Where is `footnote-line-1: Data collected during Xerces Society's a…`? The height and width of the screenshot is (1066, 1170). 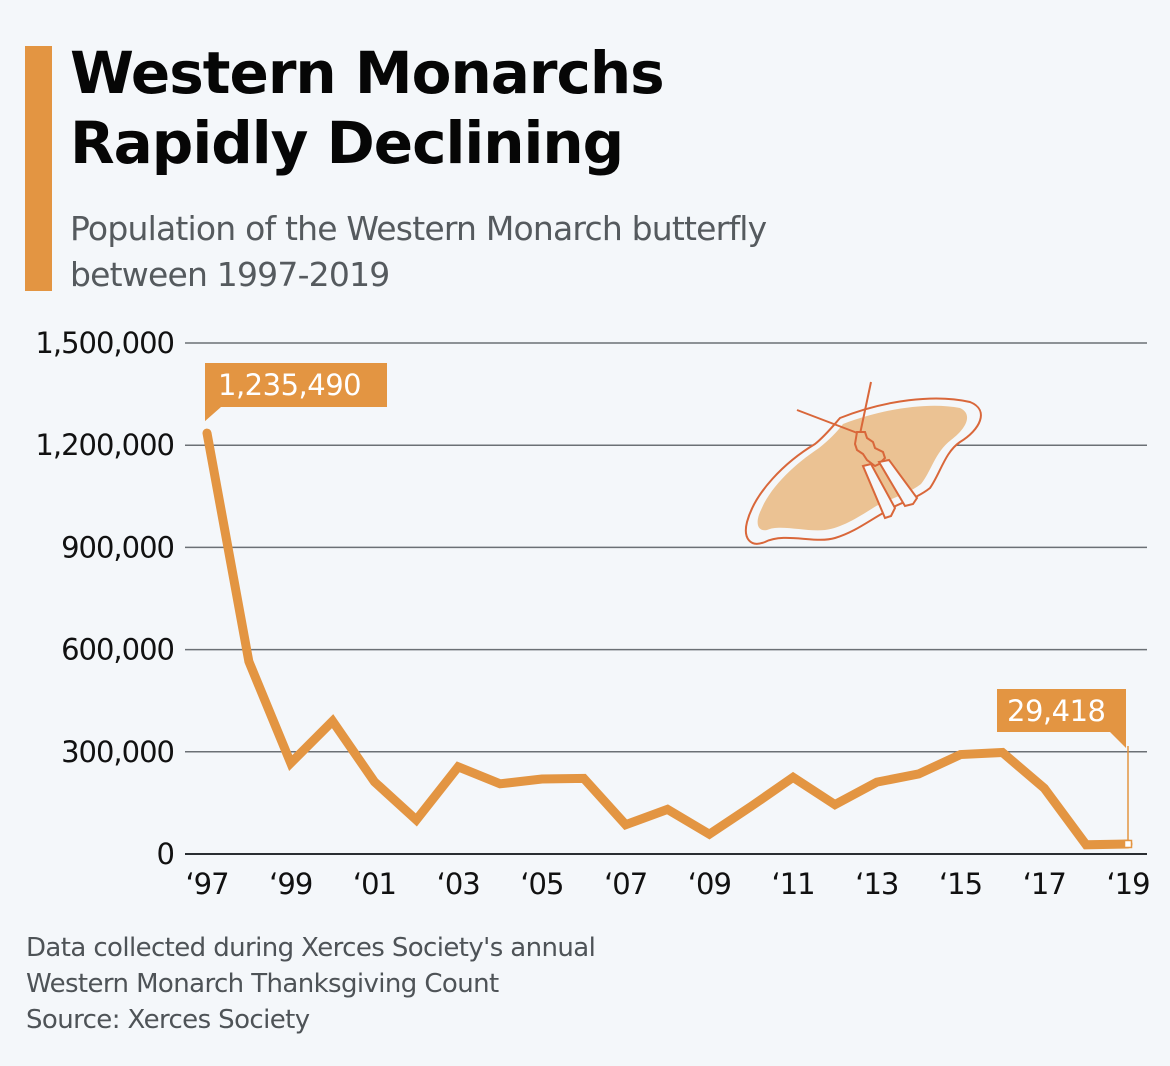
footnote-line-1: Data collected during Xerces Society's a… is located at coordinates (311, 948).